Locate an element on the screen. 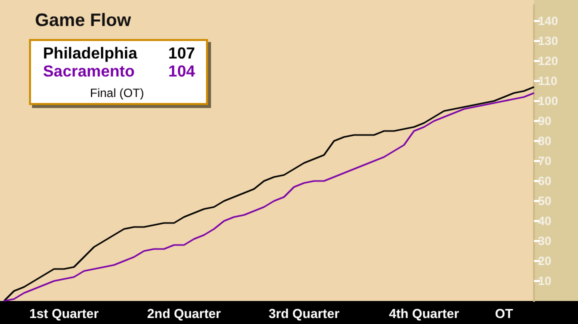 The width and height of the screenshot is (578, 324). y-tick-label: 30 is located at coordinates (545, 241).